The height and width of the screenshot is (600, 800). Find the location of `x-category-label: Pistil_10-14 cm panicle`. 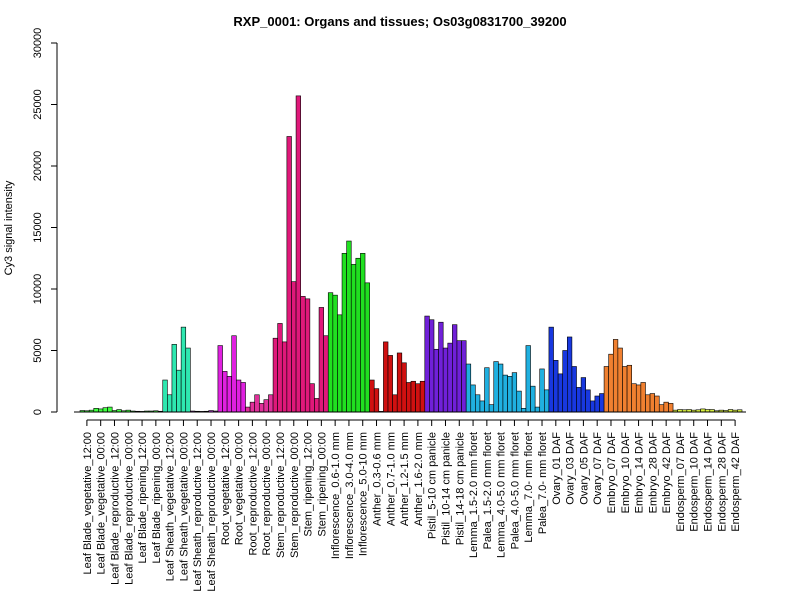

x-category-label: Pistil_10-14 cm panicle is located at coordinates (446, 488).